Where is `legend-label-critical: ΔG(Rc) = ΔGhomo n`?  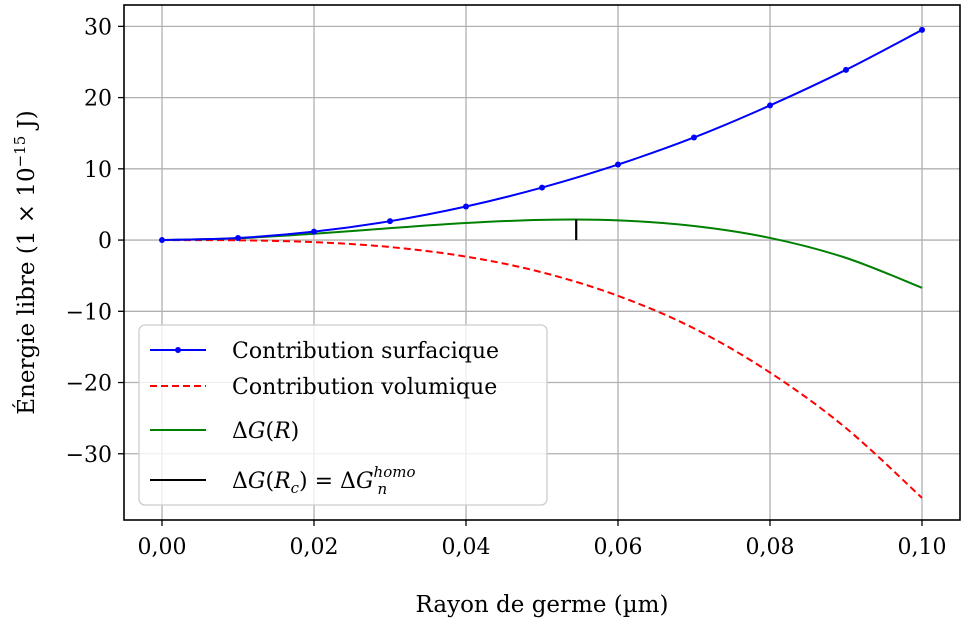
legend-label-critical: ΔG(Rc) = ΔGhomo n is located at coordinates (323, 480).